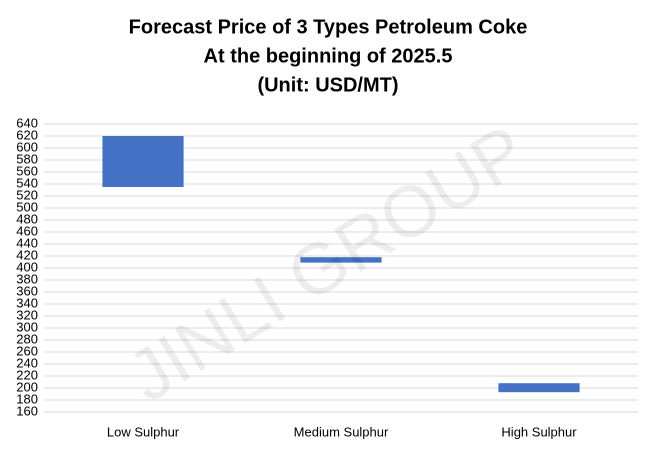  What do you see at coordinates (27, 338) in the screenshot?
I see `y-tick-label: 280` at bounding box center [27, 338].